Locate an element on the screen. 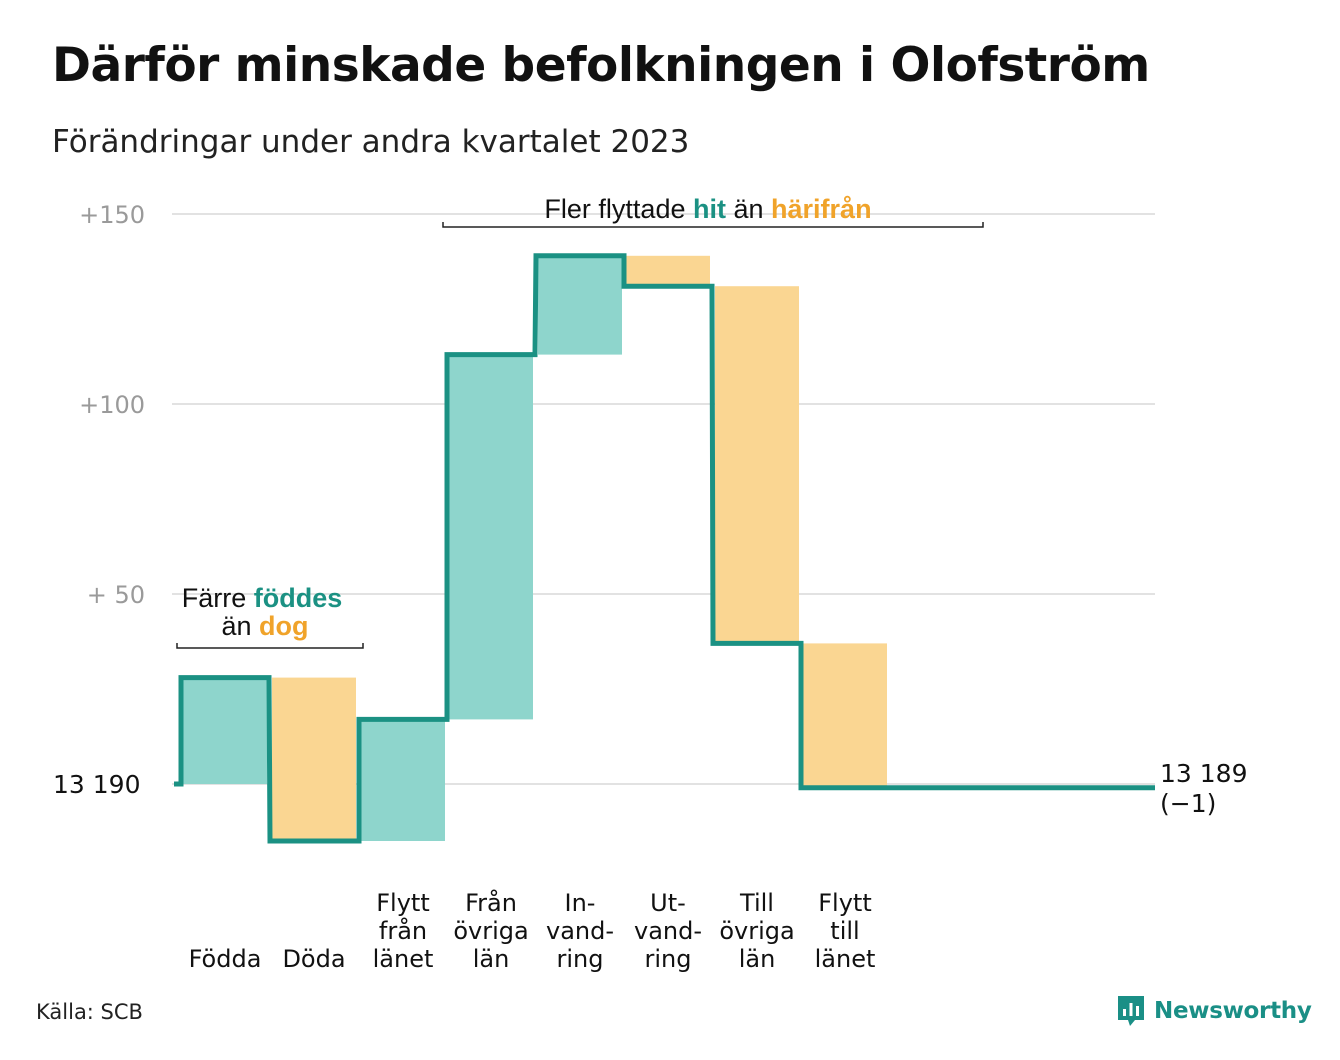  category-label: från is located at coordinates (403, 930).